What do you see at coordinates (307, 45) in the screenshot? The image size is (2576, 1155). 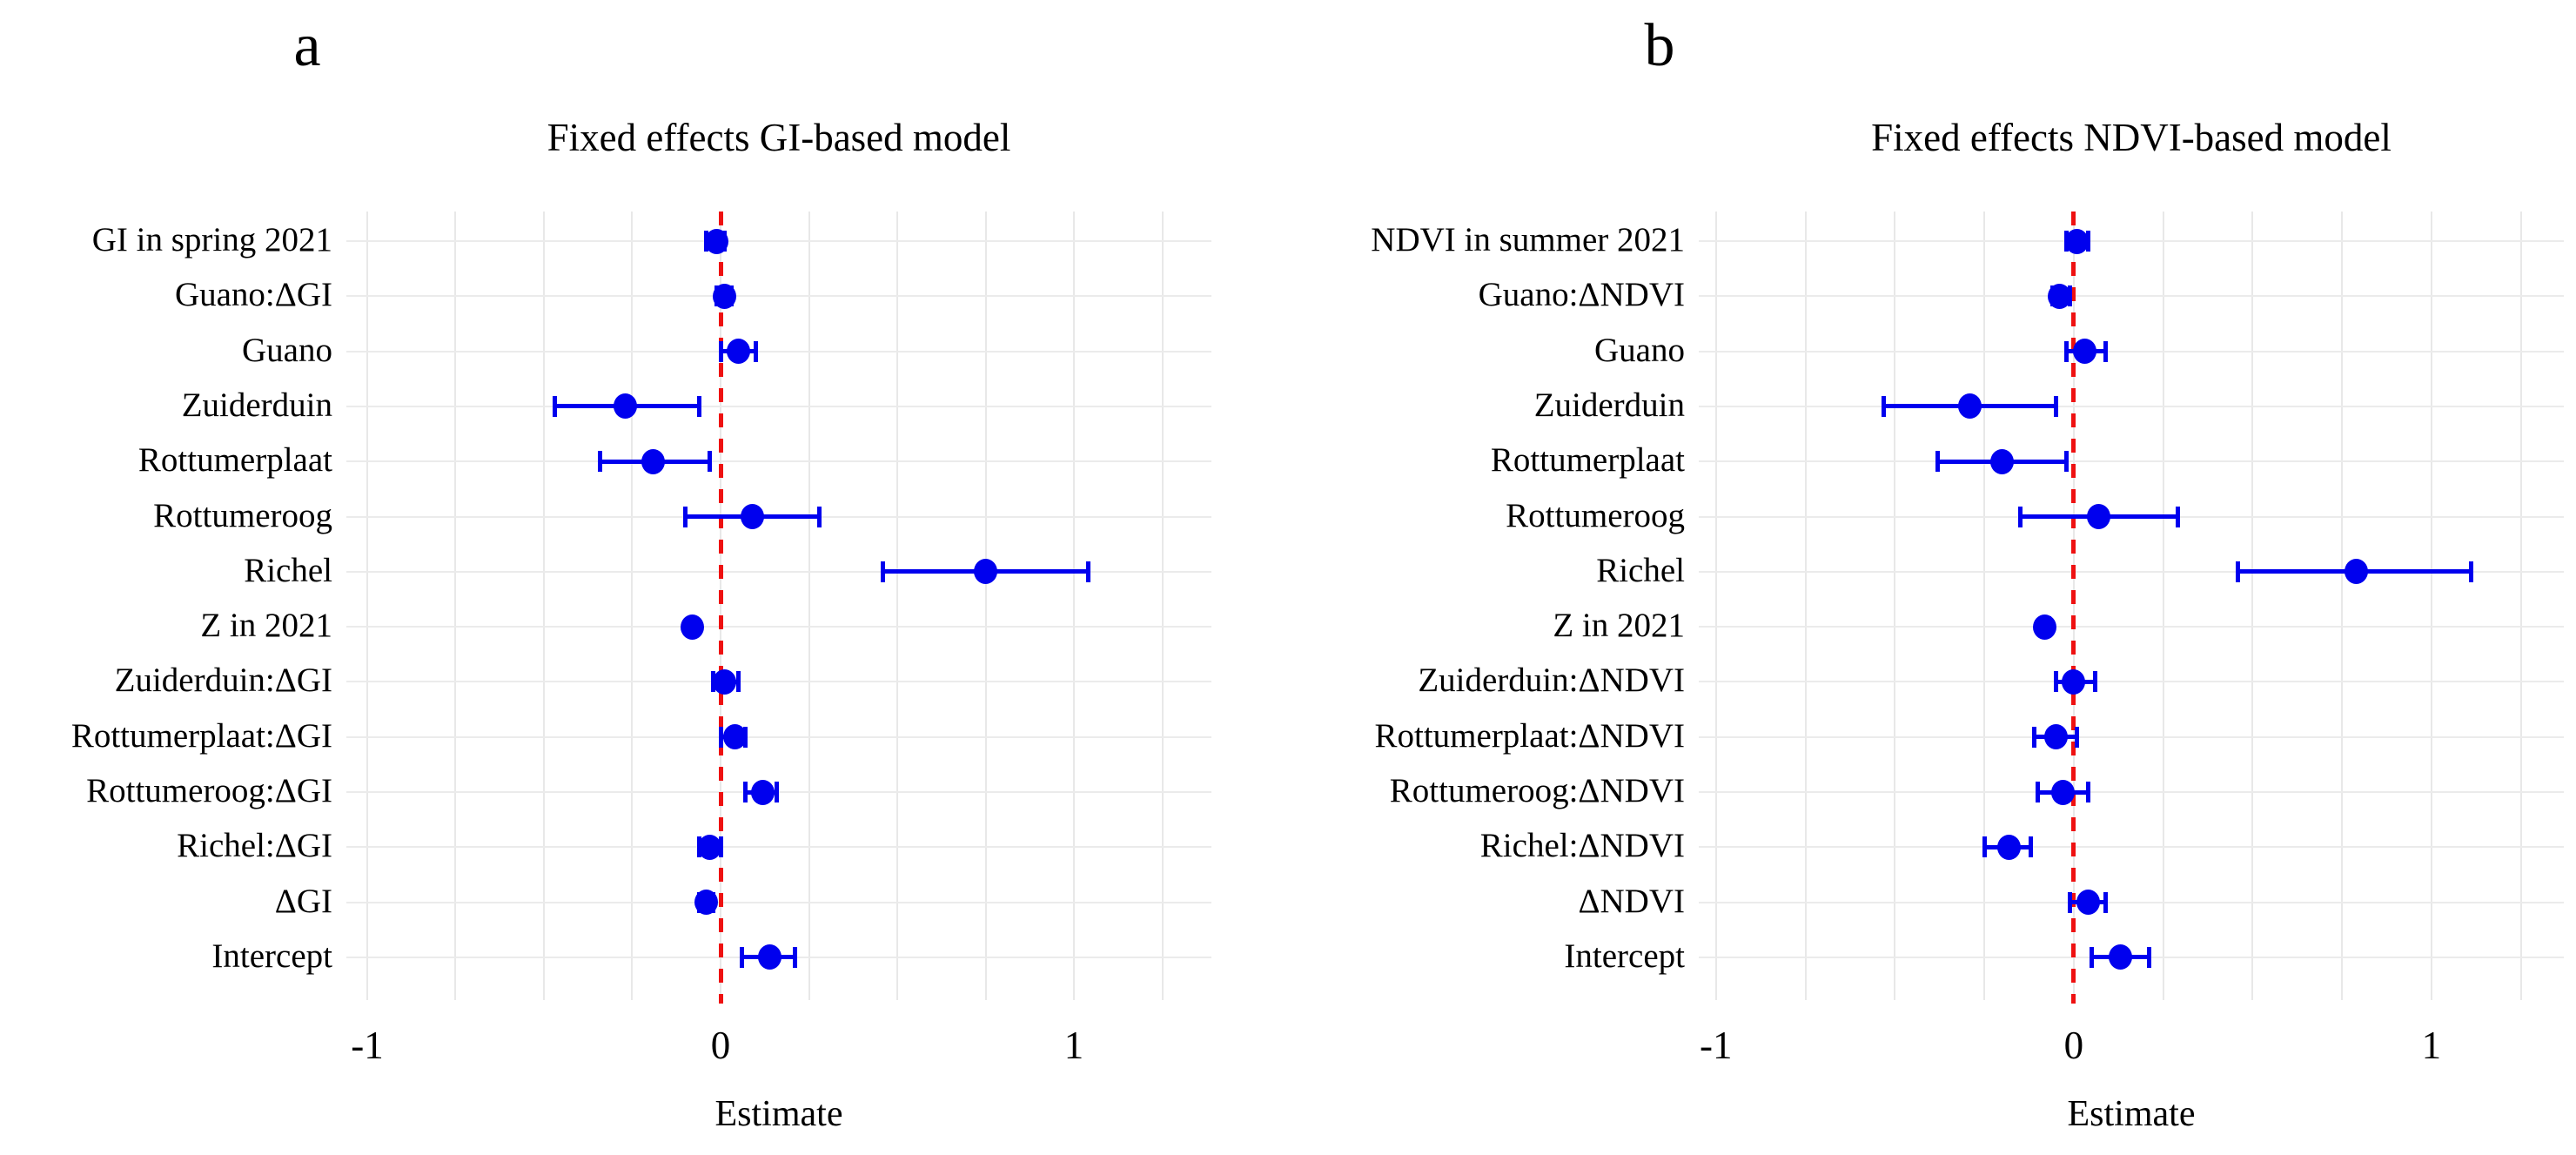 I see `panel-letter-a: a` at bounding box center [307, 45].